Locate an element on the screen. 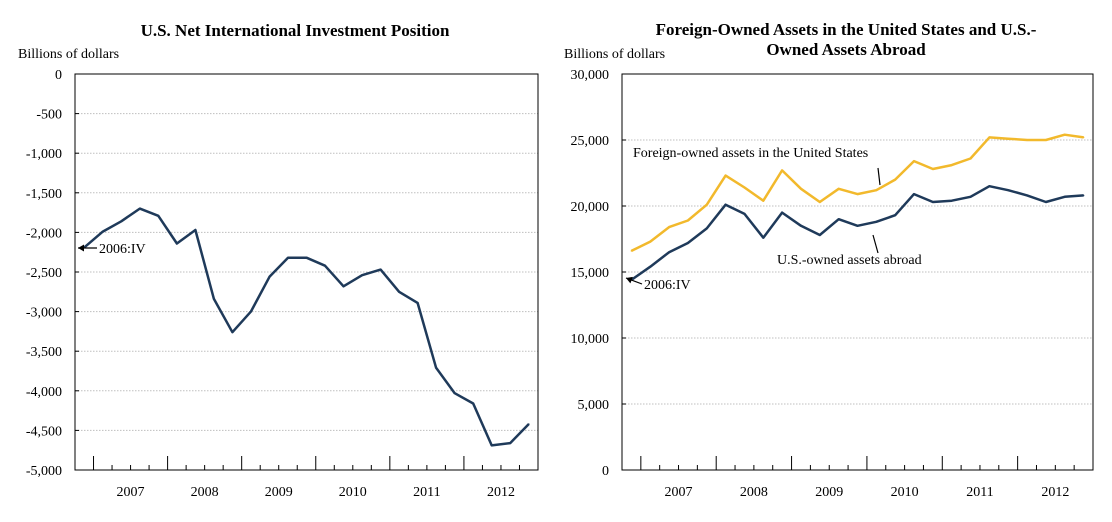  series-label: U.S.-owned assets abroad is located at coordinates (849, 260).